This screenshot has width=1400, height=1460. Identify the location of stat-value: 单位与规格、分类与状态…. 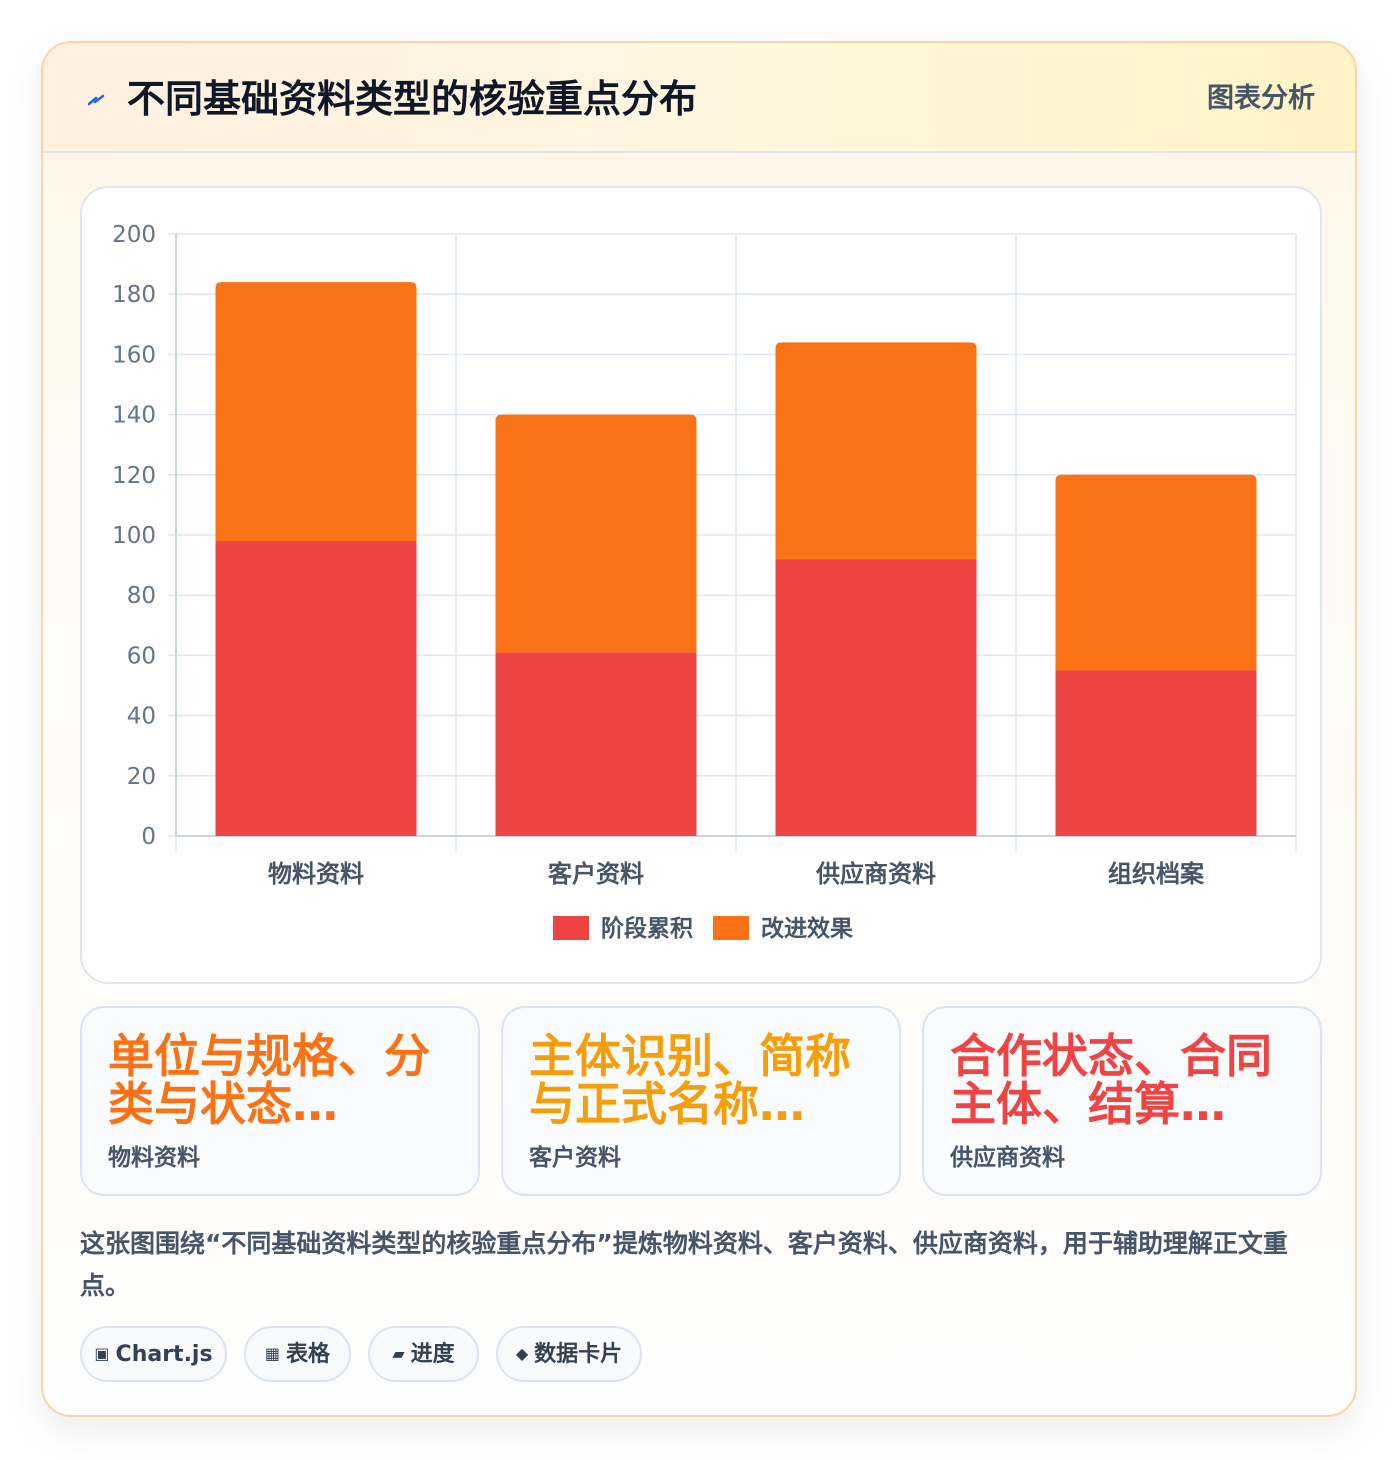
(269, 1080).